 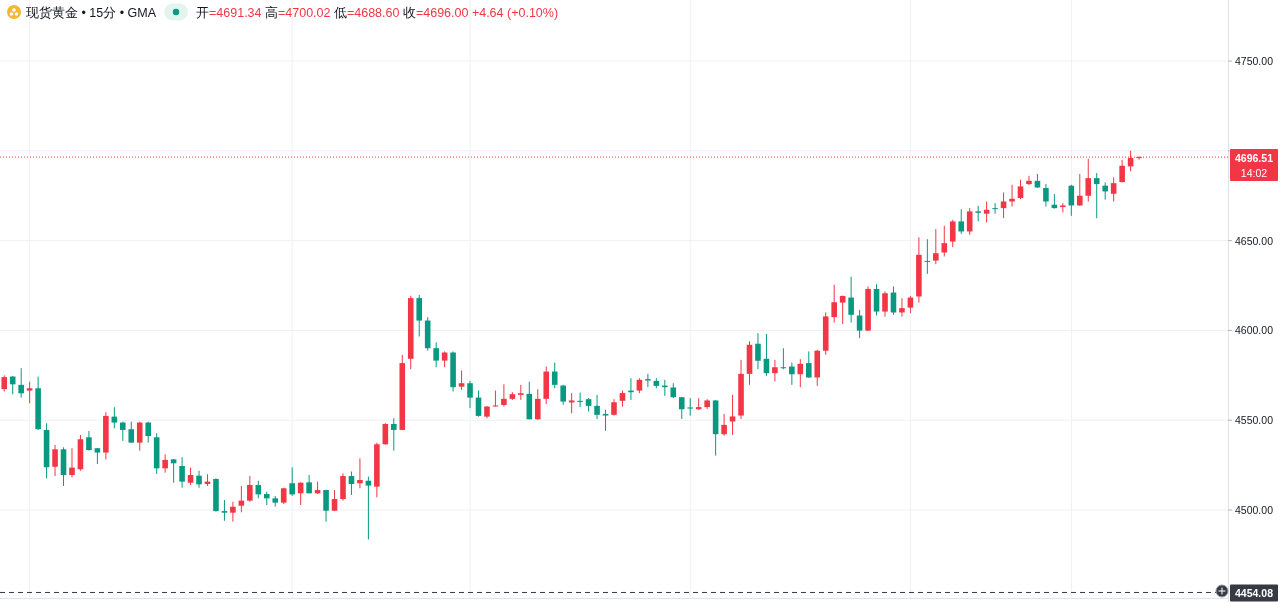 What do you see at coordinates (1254, 510) in the screenshot?
I see `y-tick-label: 4500.00` at bounding box center [1254, 510].